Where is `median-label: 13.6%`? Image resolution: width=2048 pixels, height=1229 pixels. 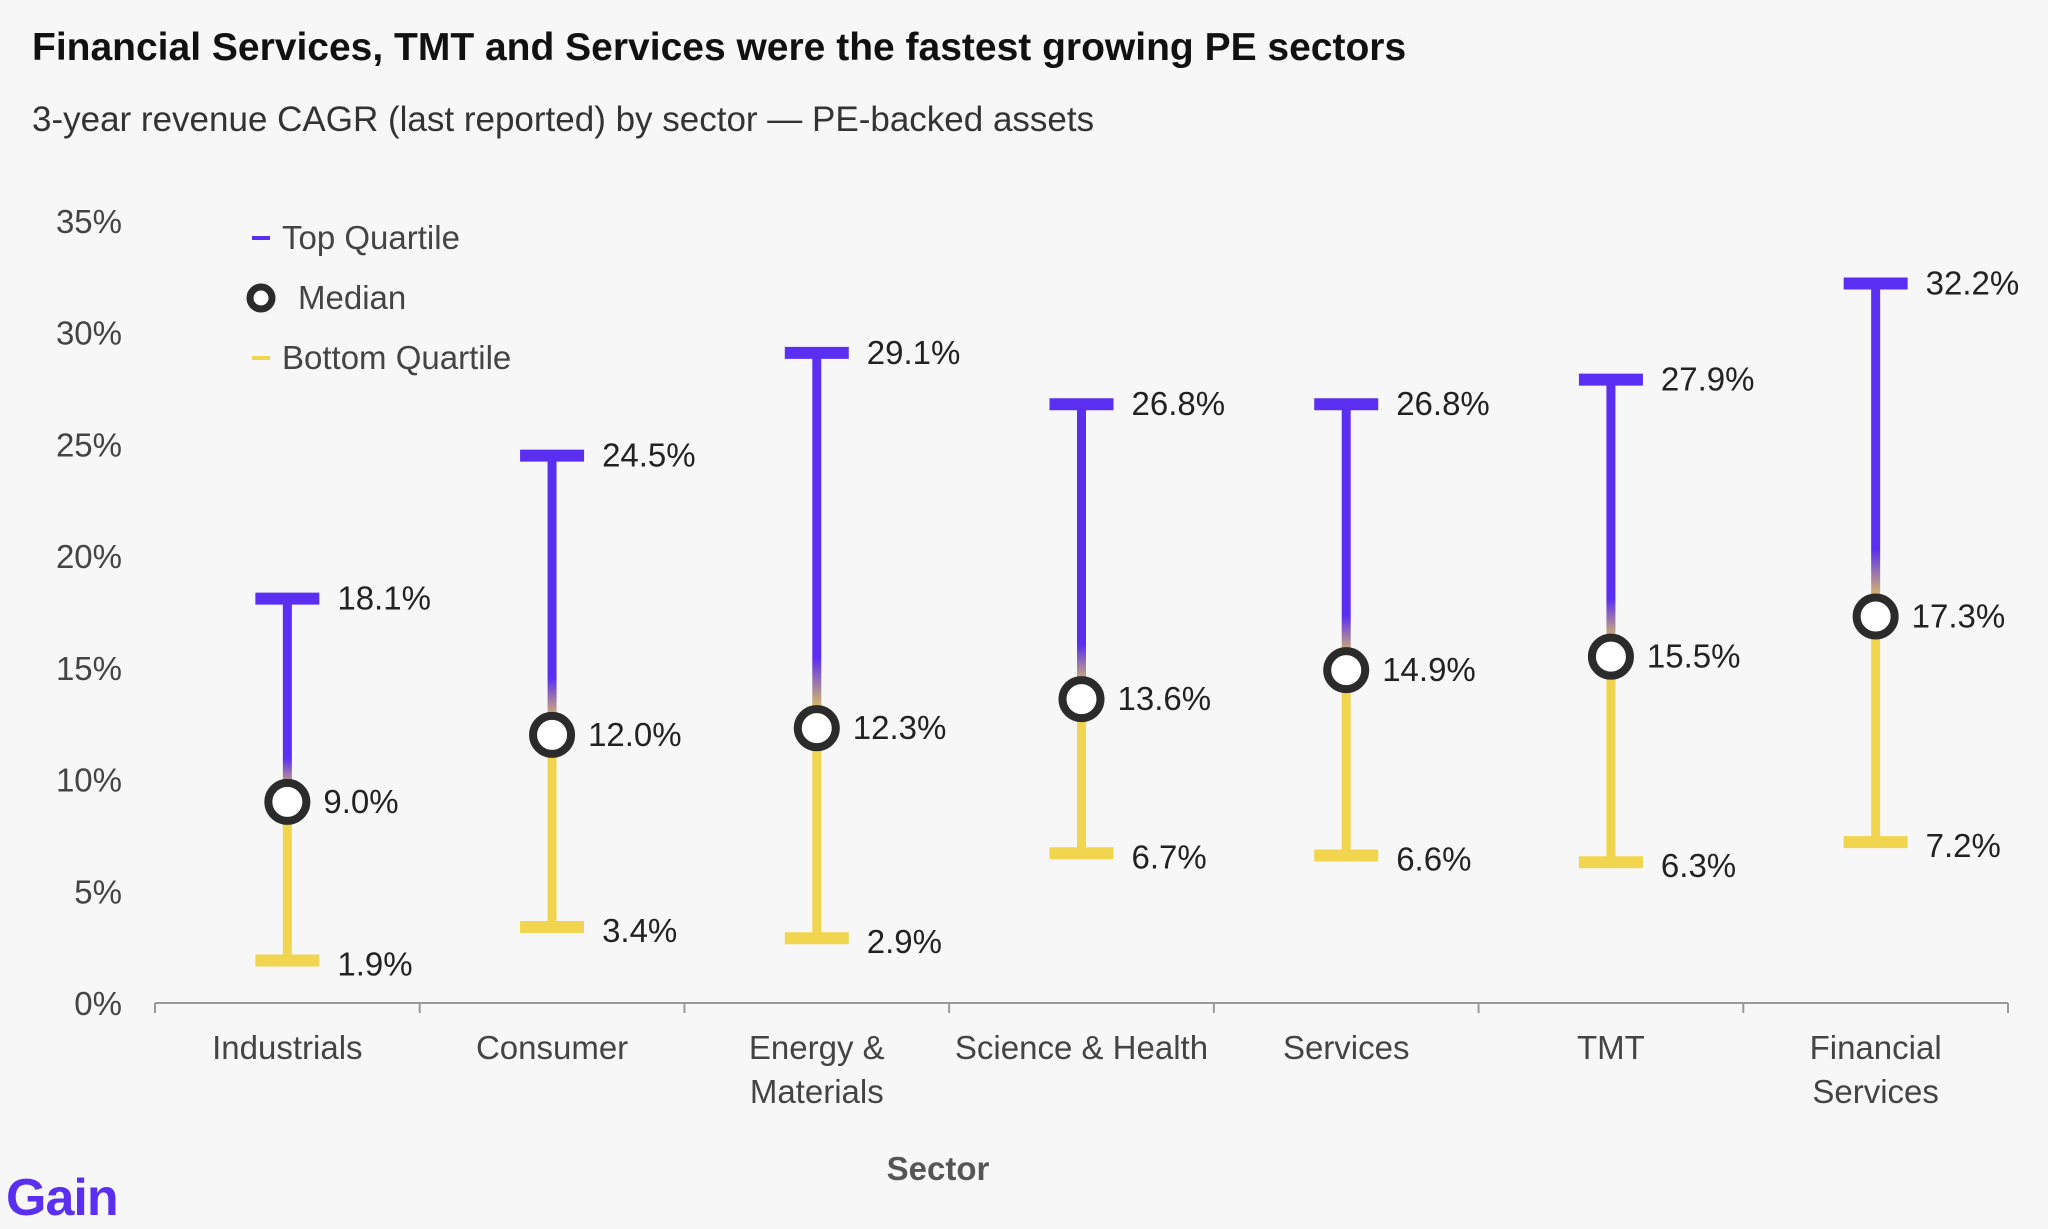 median-label: 13.6% is located at coordinates (1165, 698).